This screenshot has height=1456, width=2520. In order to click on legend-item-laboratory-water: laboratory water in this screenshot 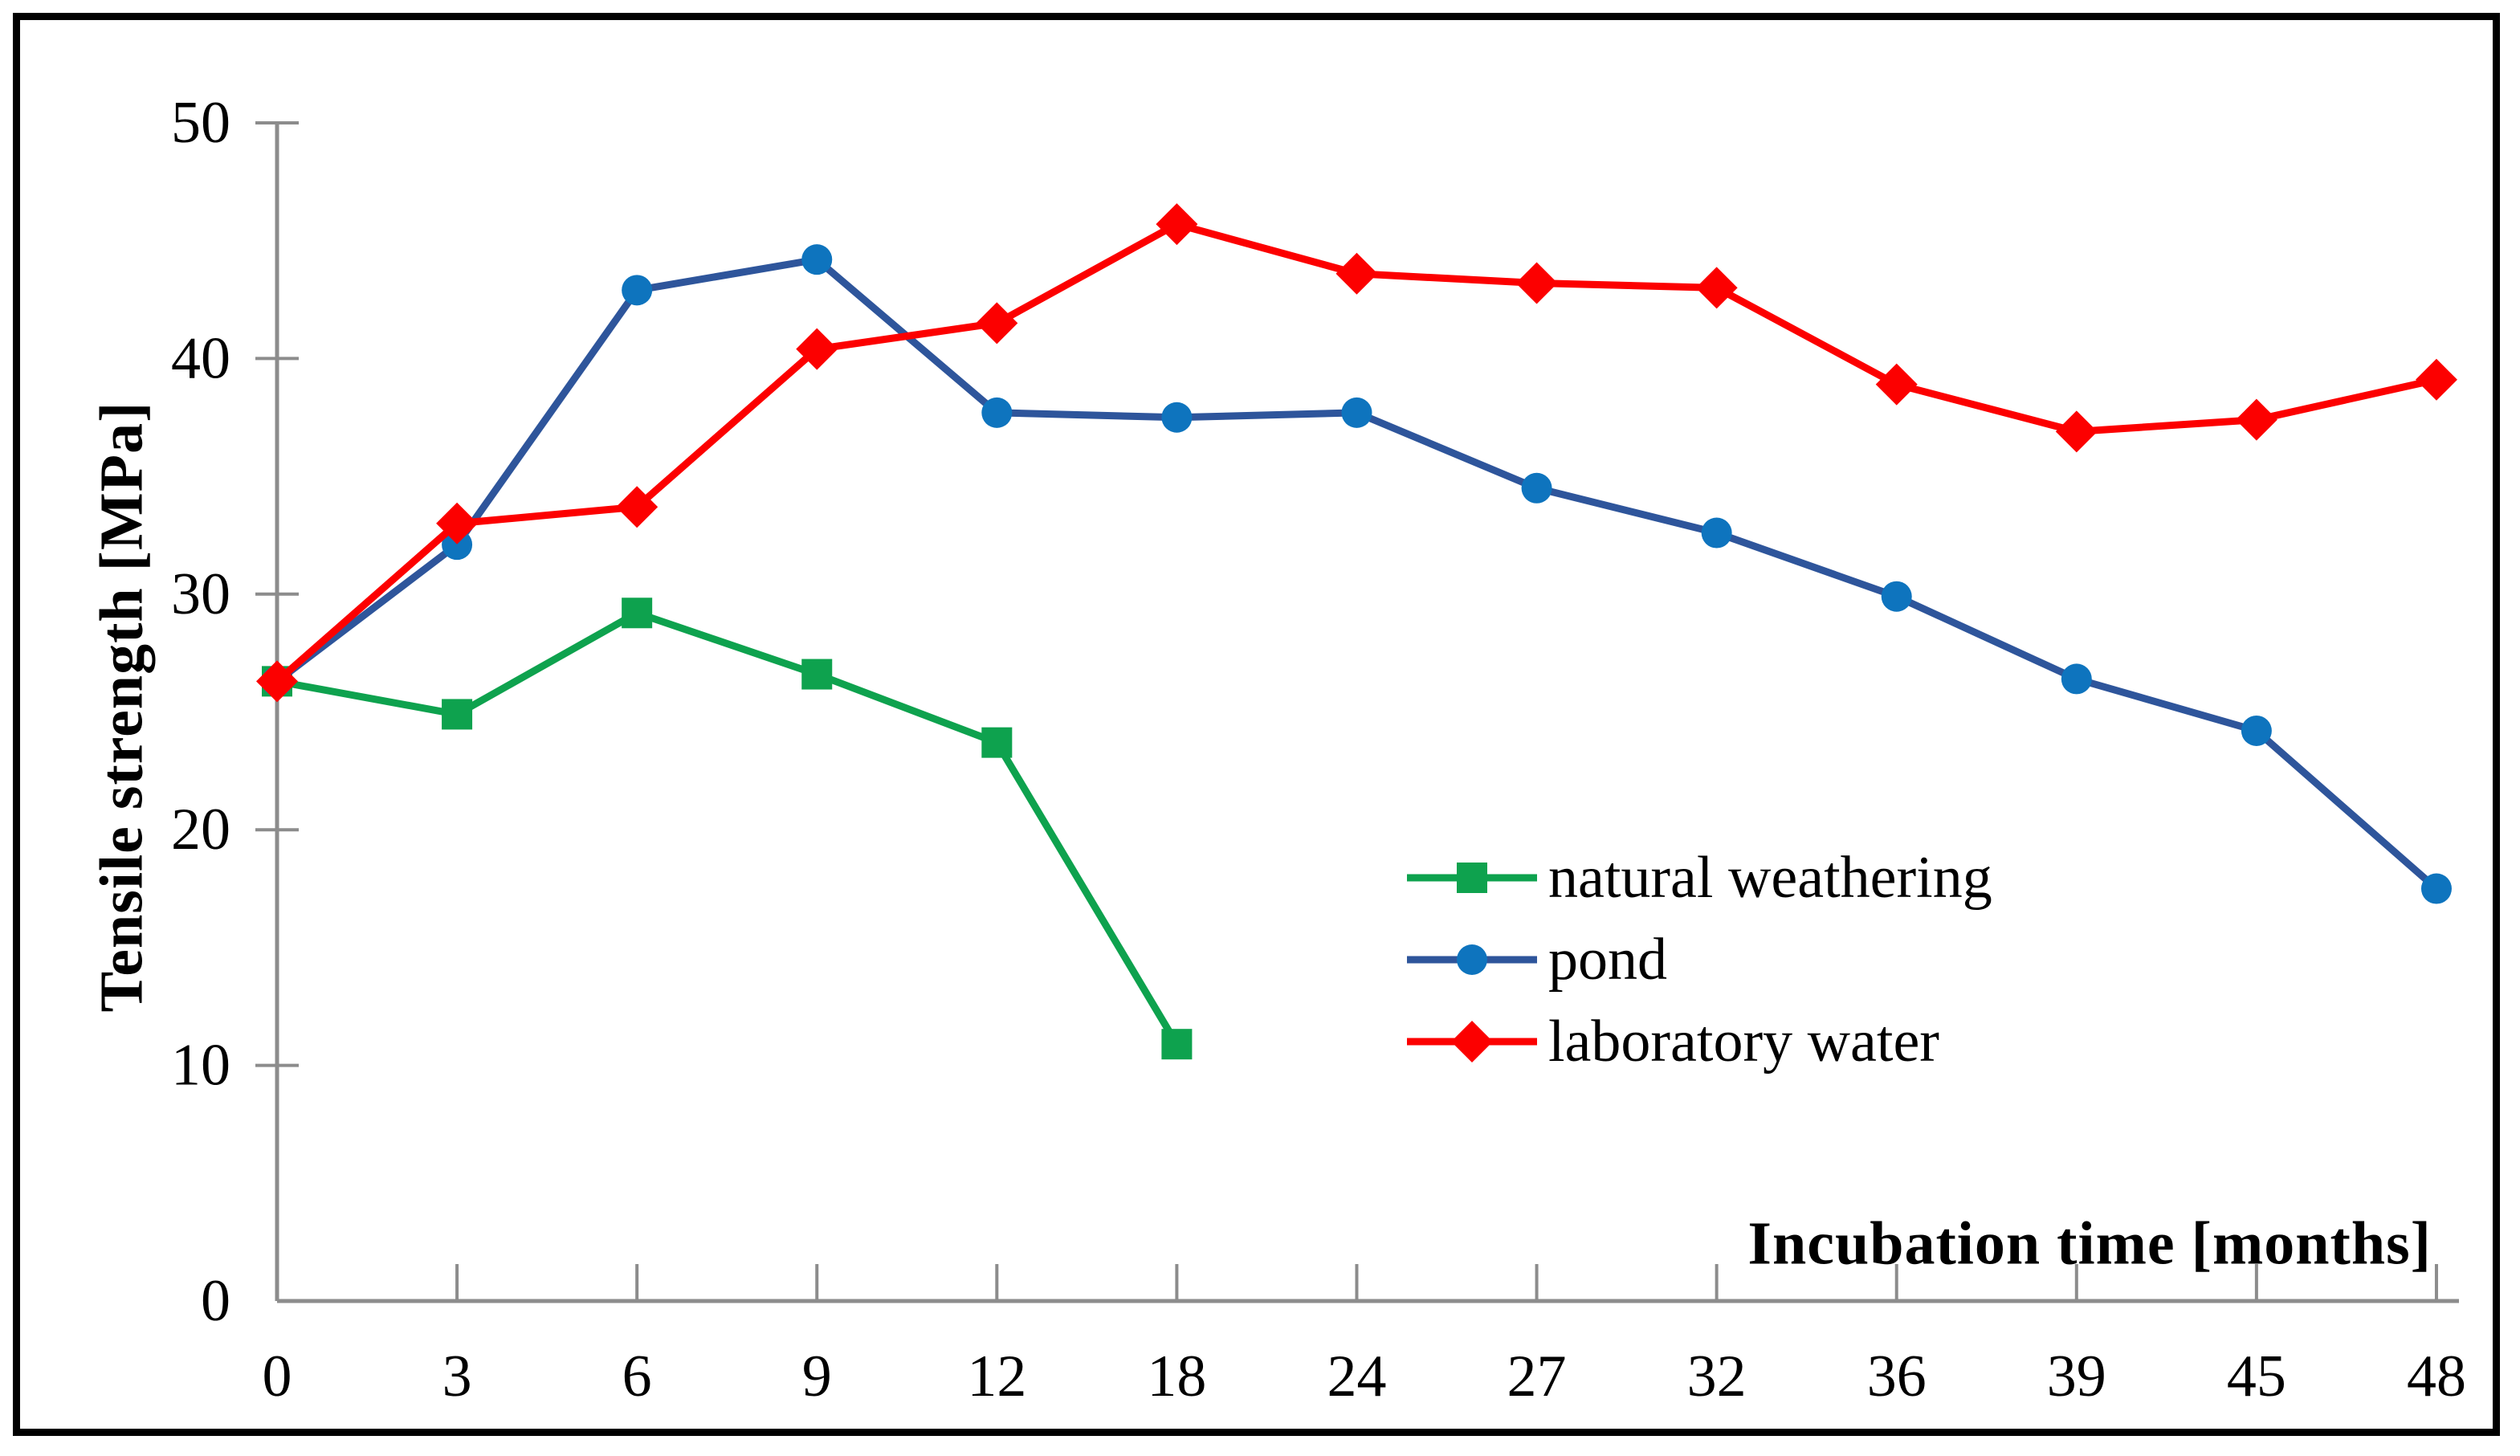, I will do `click(1698, 1042)`.